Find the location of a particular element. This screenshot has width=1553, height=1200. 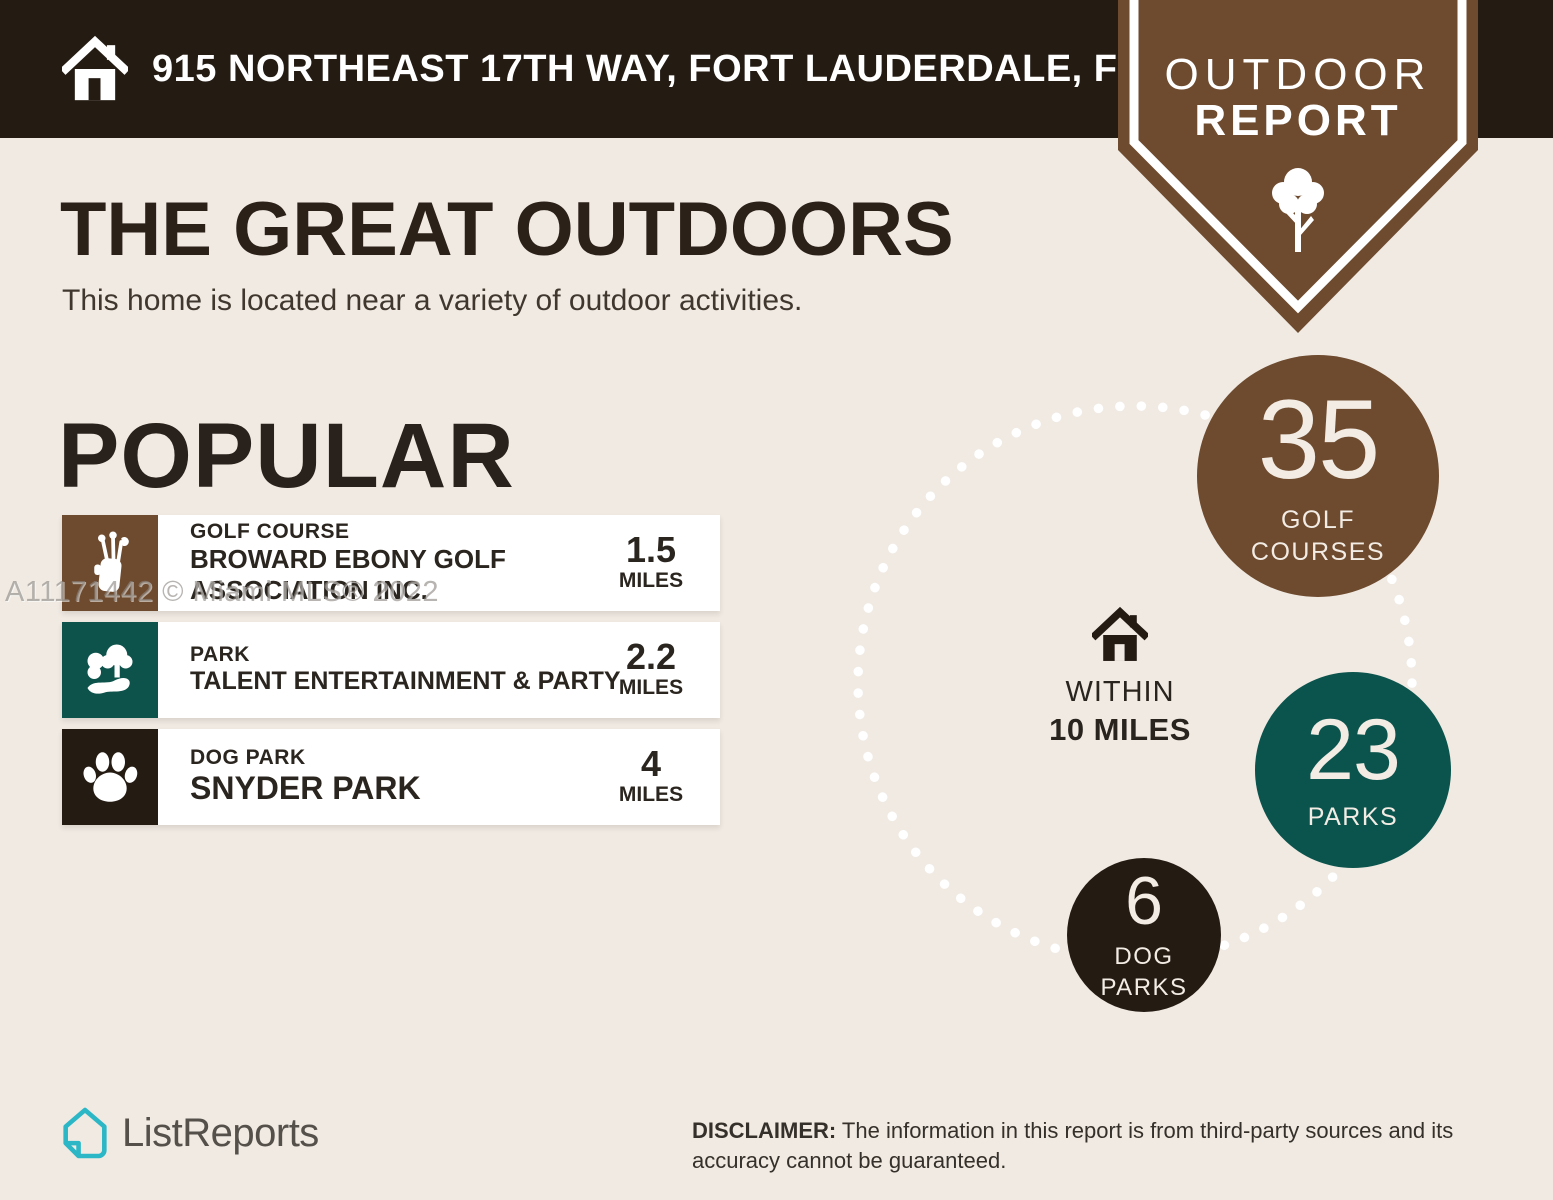

dog-parks-label: DOG PARKS is located at coordinates (1144, 971).